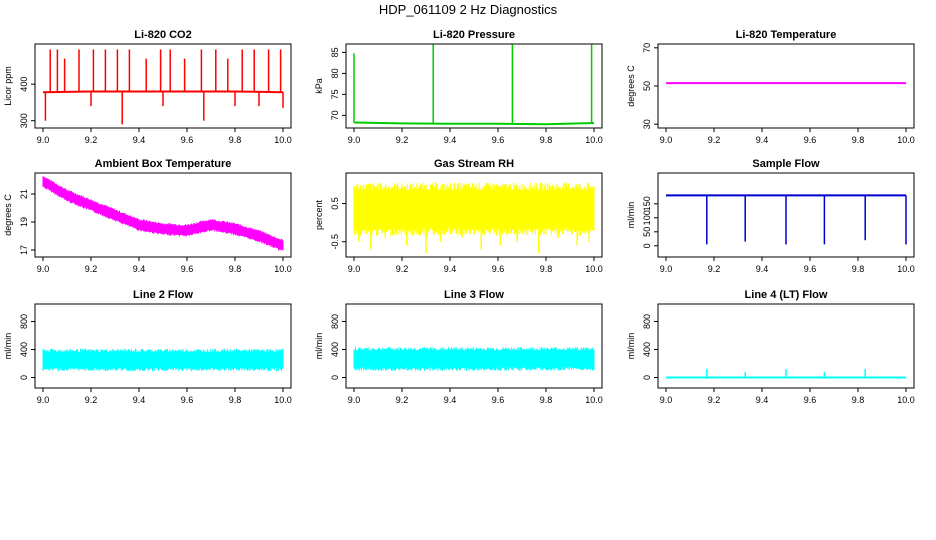  What do you see at coordinates (474, 35) in the screenshot?
I see `chart-title: Li-820 Pressure` at bounding box center [474, 35].